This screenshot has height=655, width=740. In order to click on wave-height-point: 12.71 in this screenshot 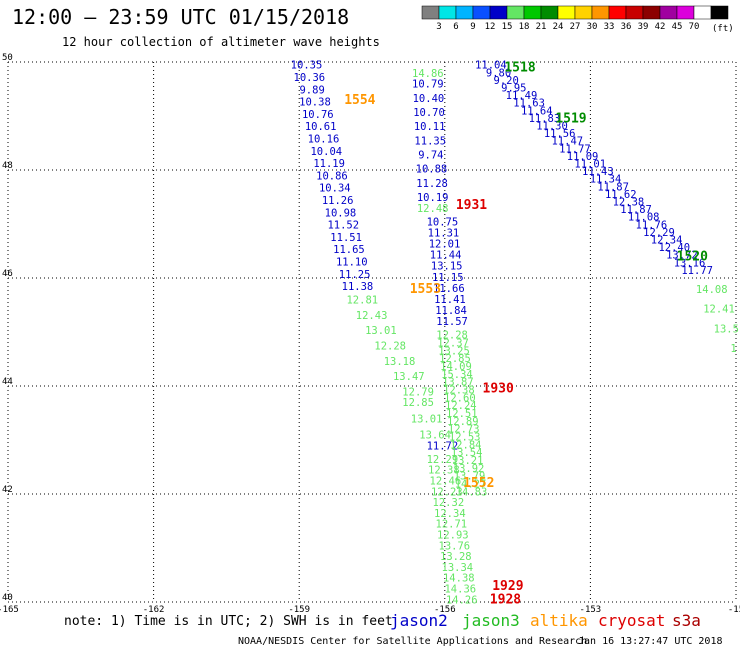, I will do `click(452, 525)`.